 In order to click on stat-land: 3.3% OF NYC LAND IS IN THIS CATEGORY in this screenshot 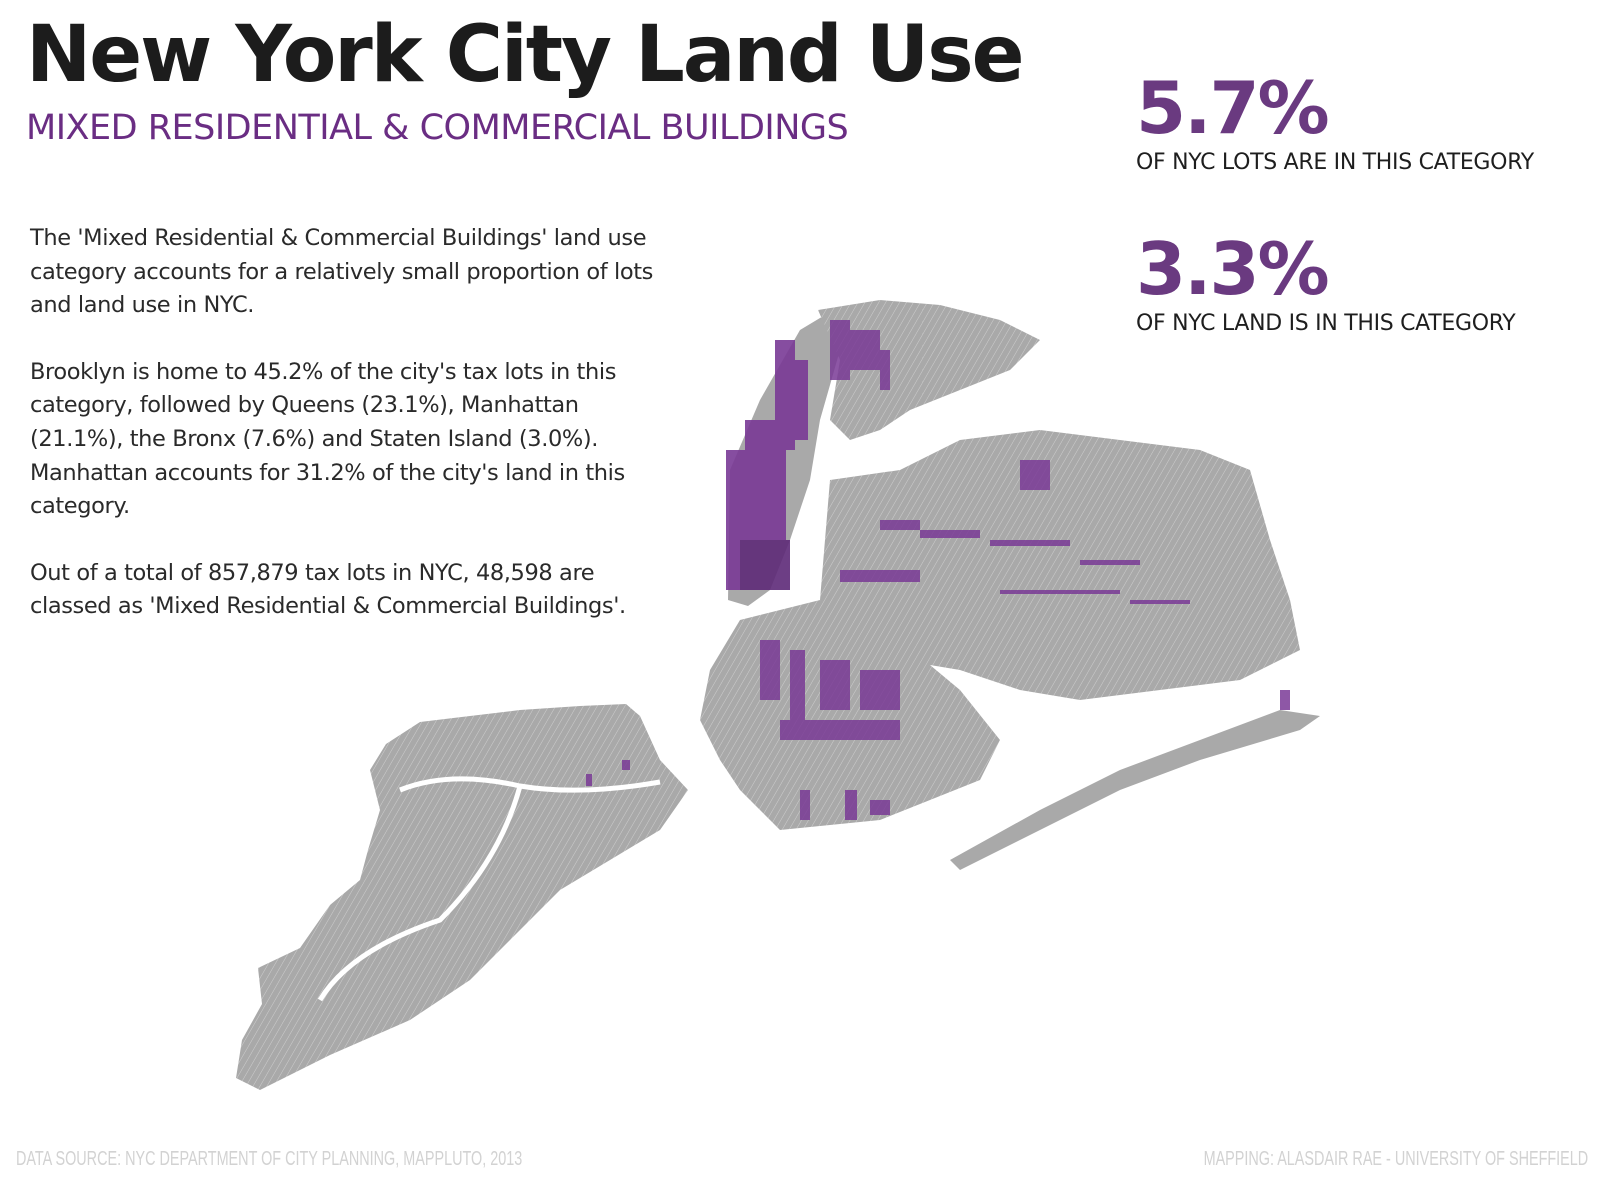, I will do `click(1326, 281)`.